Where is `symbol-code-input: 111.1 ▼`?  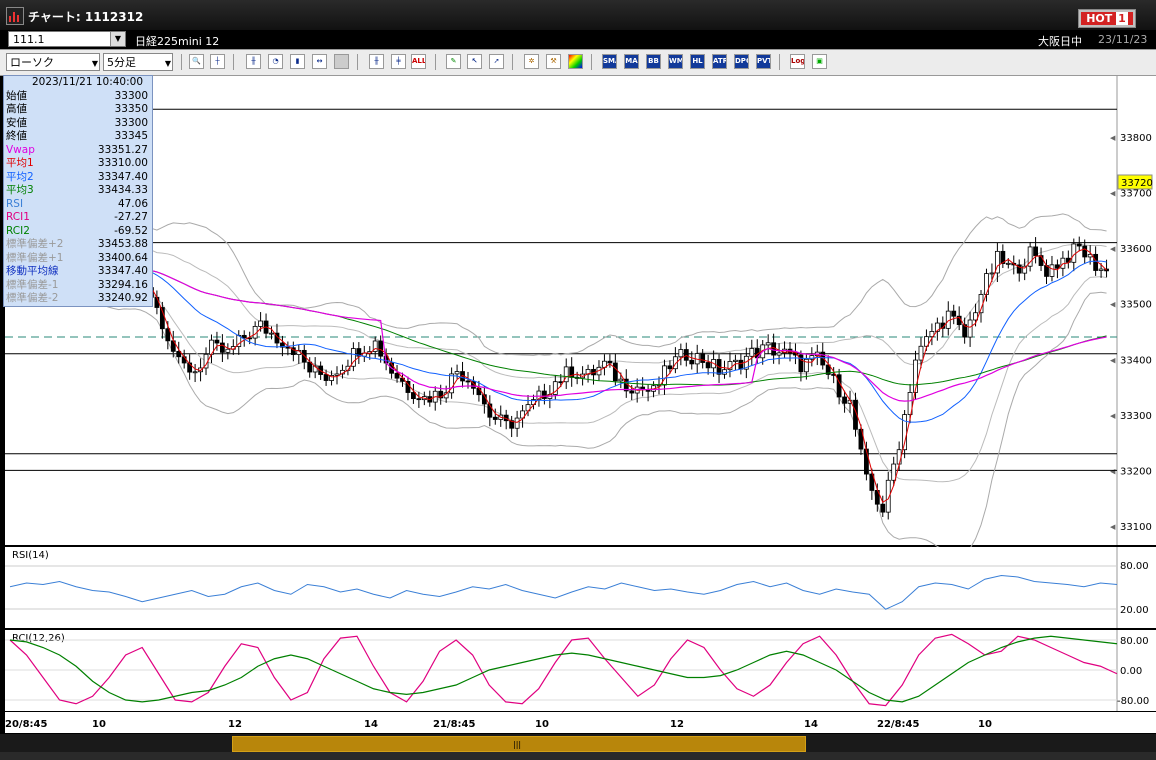 symbol-code-input: 111.1 ▼ is located at coordinates (67, 39).